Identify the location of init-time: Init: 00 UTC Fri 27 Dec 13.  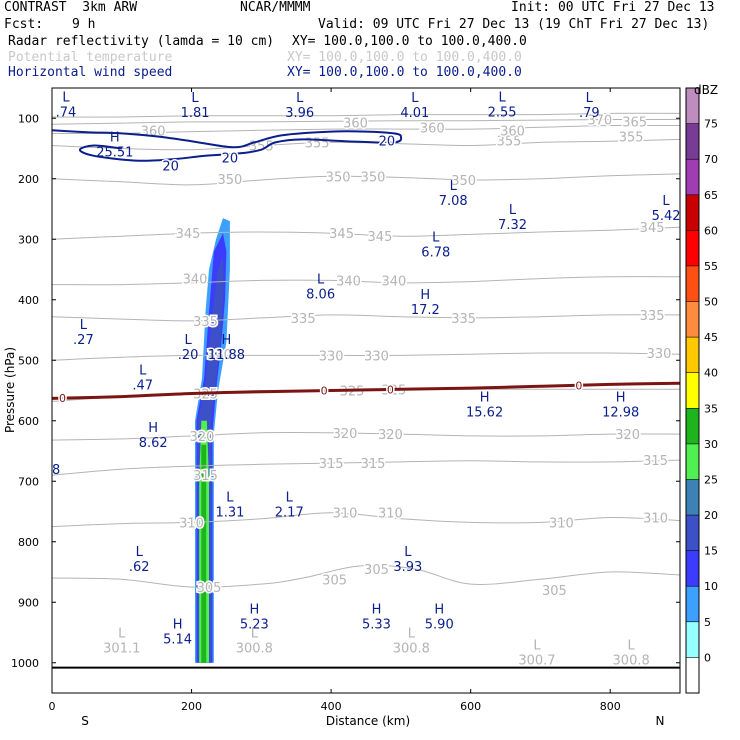
(613, 7).